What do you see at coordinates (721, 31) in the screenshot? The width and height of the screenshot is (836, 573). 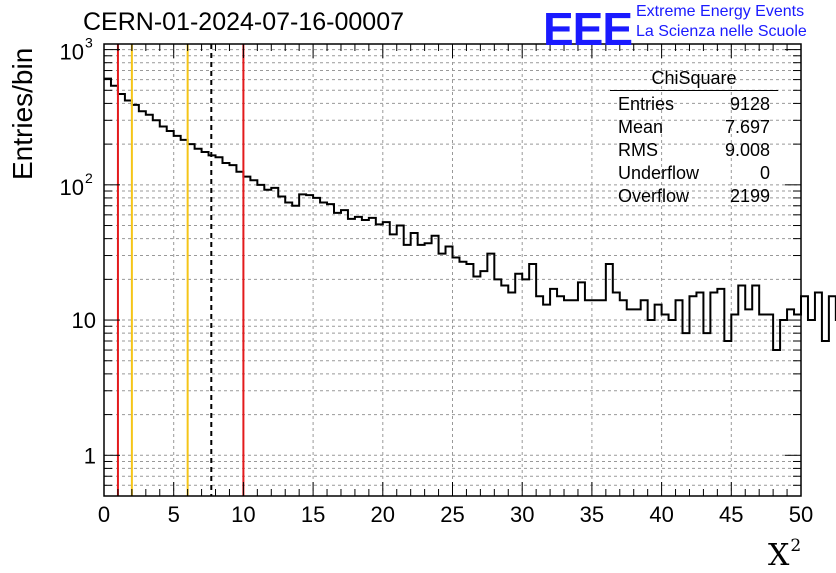 I see `logo-tagline-2: La Scienza nelle Scuole` at bounding box center [721, 31].